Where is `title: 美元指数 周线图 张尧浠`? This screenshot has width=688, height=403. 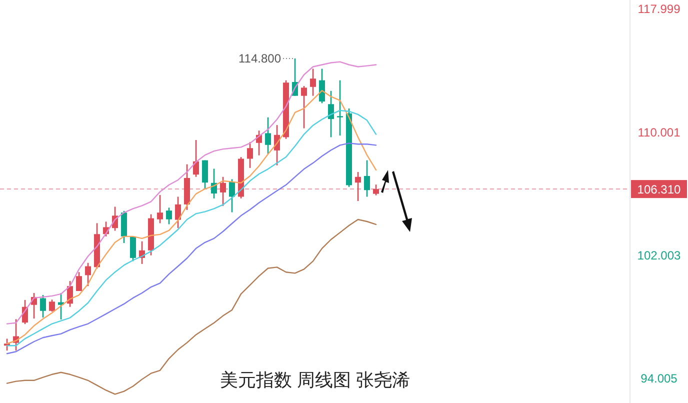 title: 美元指数 周线图 张尧浠 is located at coordinates (315, 380).